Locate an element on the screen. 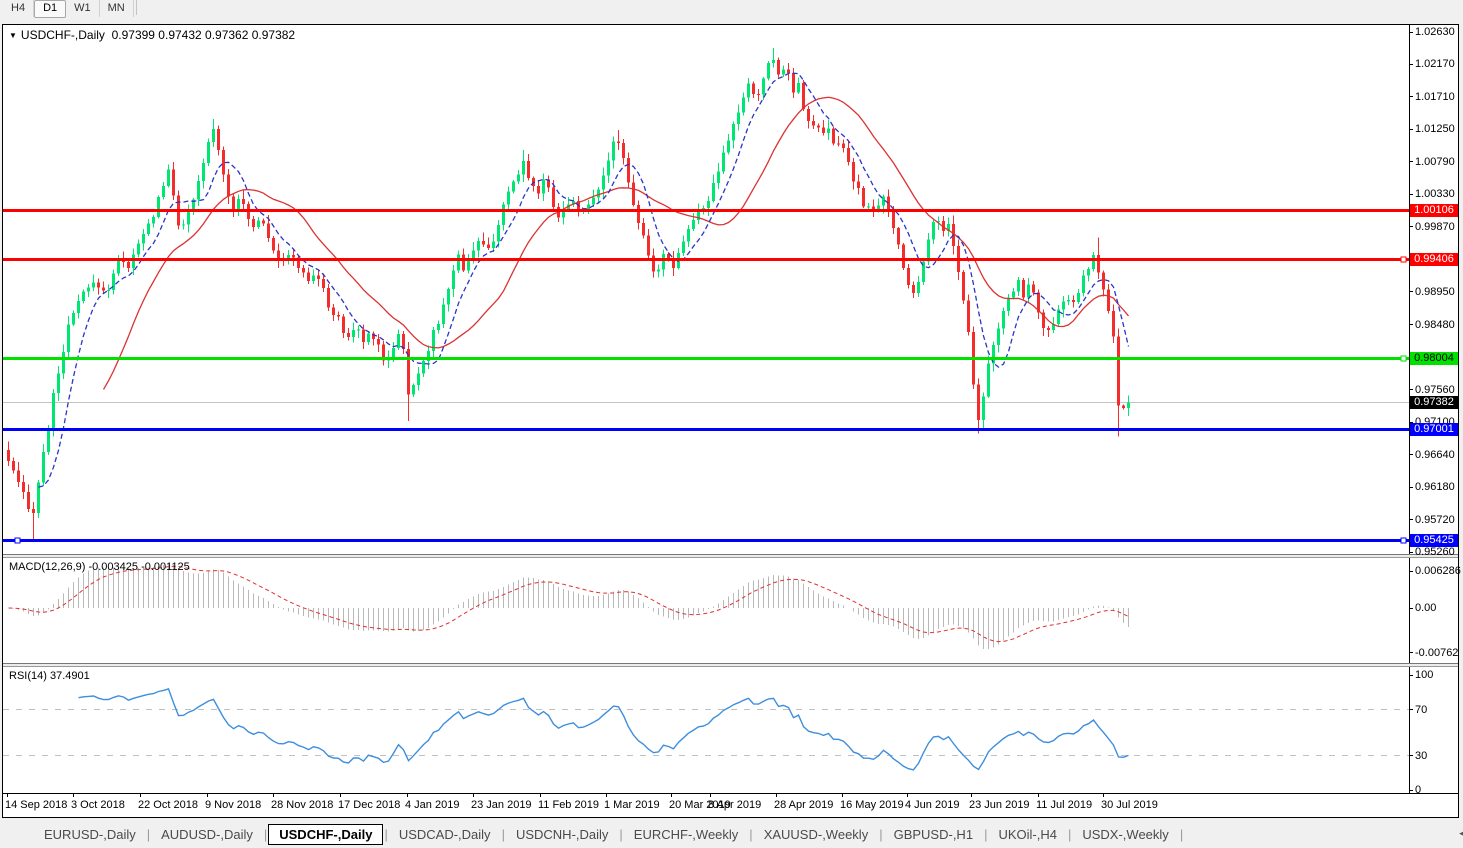 This screenshot has height=848, width=1463. date-label: 4 Jun 2019 is located at coordinates (932, 805).